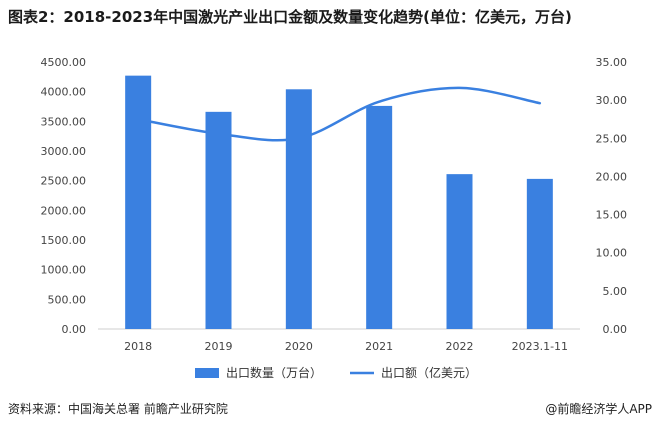  Describe the element at coordinates (64, 270) in the screenshot. I see `left-tick-label: 1000.00` at that location.